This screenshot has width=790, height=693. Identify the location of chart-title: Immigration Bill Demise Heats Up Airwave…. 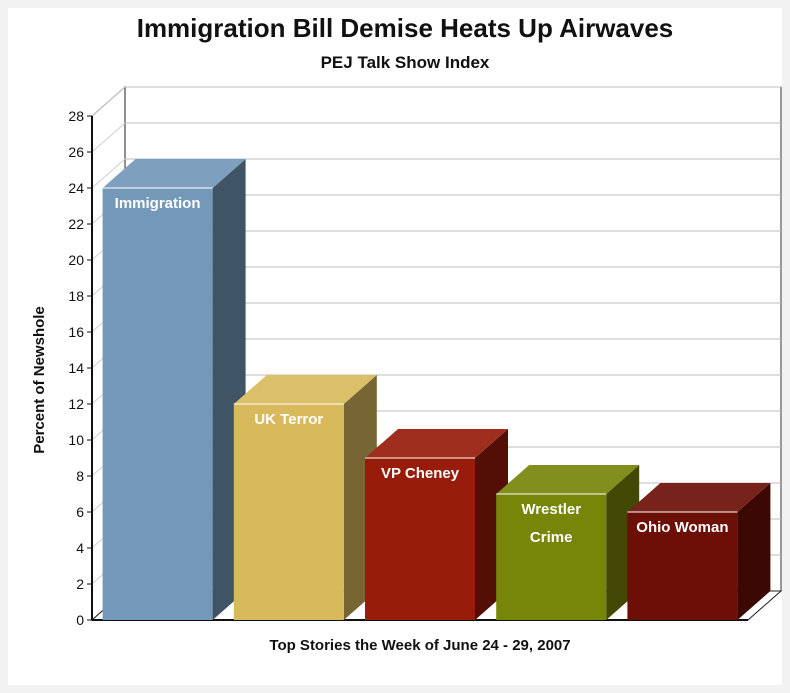
(405, 28).